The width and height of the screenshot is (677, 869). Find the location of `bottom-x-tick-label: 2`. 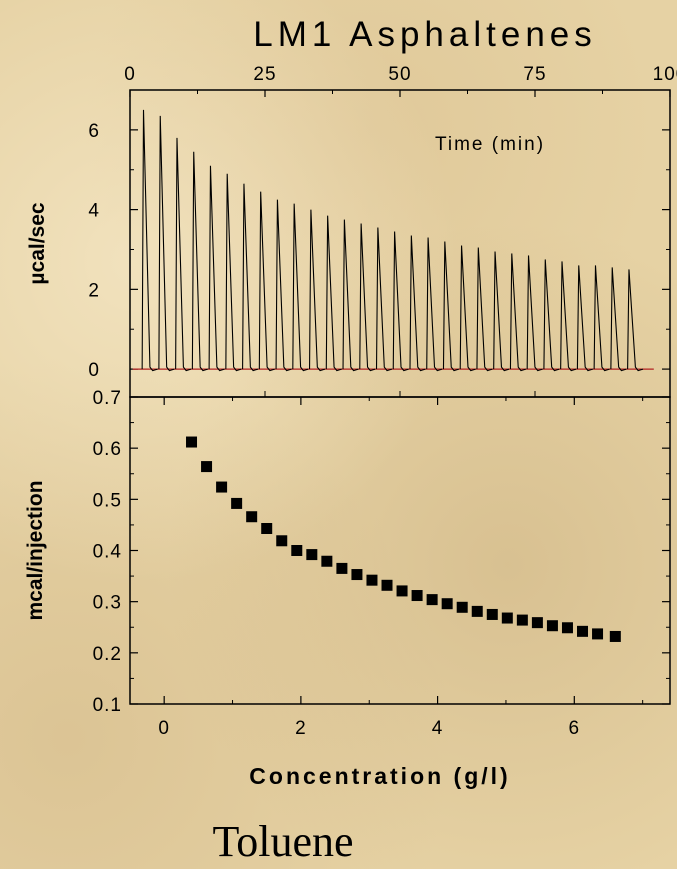

bottom-x-tick-label: 2 is located at coordinates (301, 728).